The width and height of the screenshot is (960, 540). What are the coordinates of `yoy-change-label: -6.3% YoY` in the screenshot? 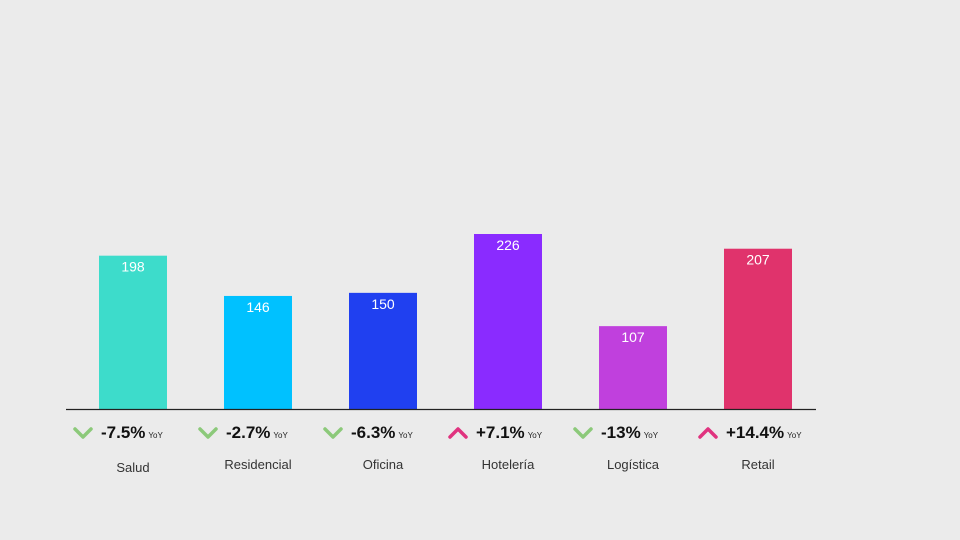 It's located at (382, 432).